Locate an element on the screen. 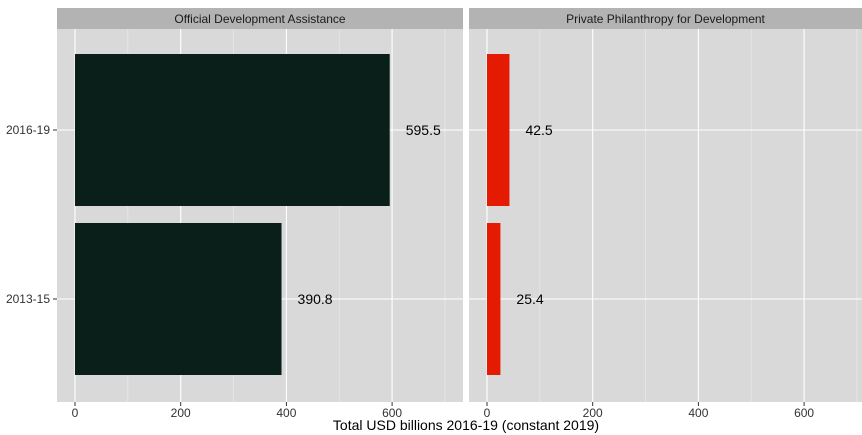 The width and height of the screenshot is (862, 435). y-axis-categories: 2016-19 2013-15 is located at coordinates (31, 214).